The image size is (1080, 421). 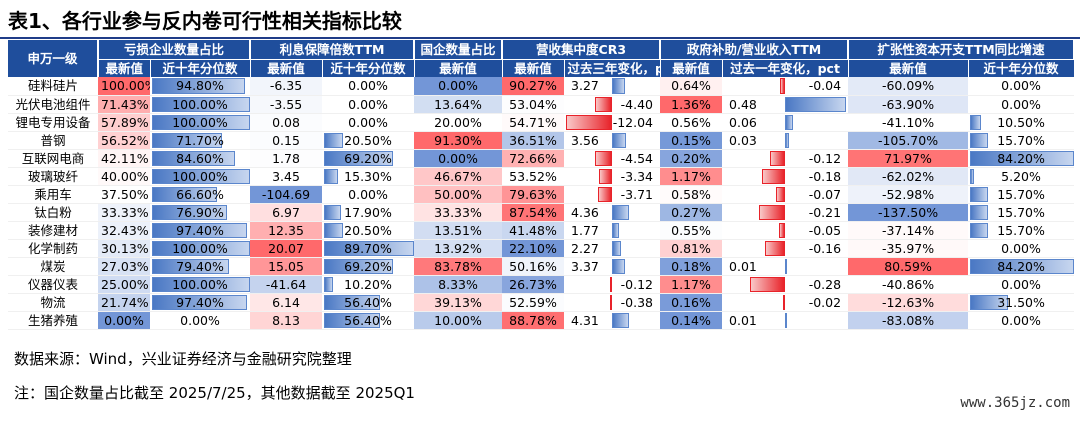 What do you see at coordinates (908, 284) in the screenshot?
I see `metric-cell: -40.86%` at bounding box center [908, 284].